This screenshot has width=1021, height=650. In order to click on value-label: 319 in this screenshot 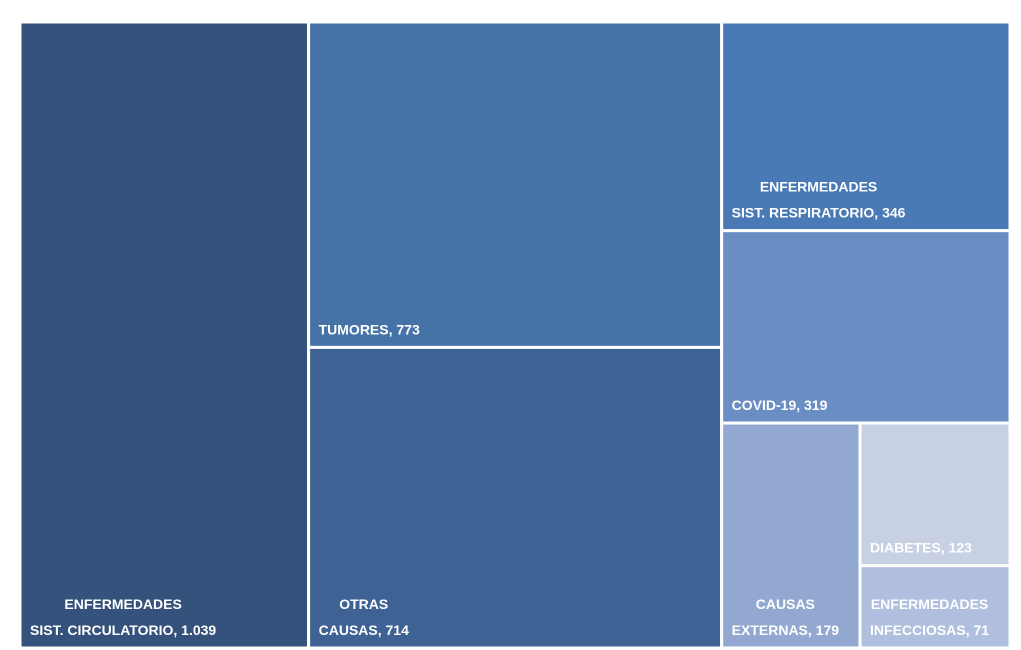, I will do `click(816, 405)`.